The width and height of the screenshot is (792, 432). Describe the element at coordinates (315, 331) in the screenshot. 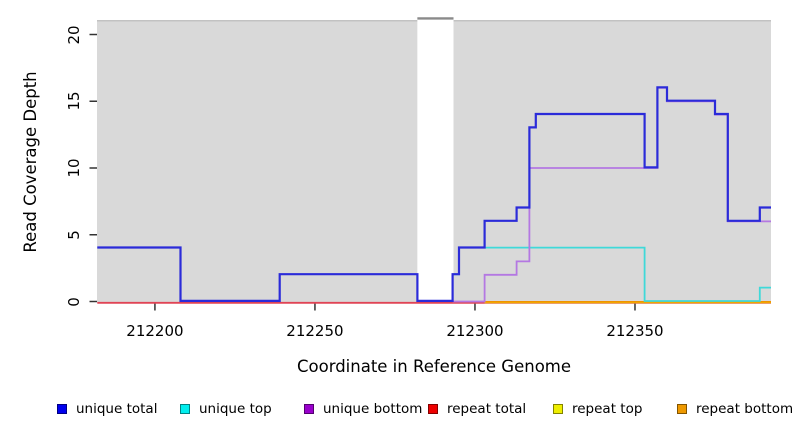

I see `x-tick-label: 212250` at that location.